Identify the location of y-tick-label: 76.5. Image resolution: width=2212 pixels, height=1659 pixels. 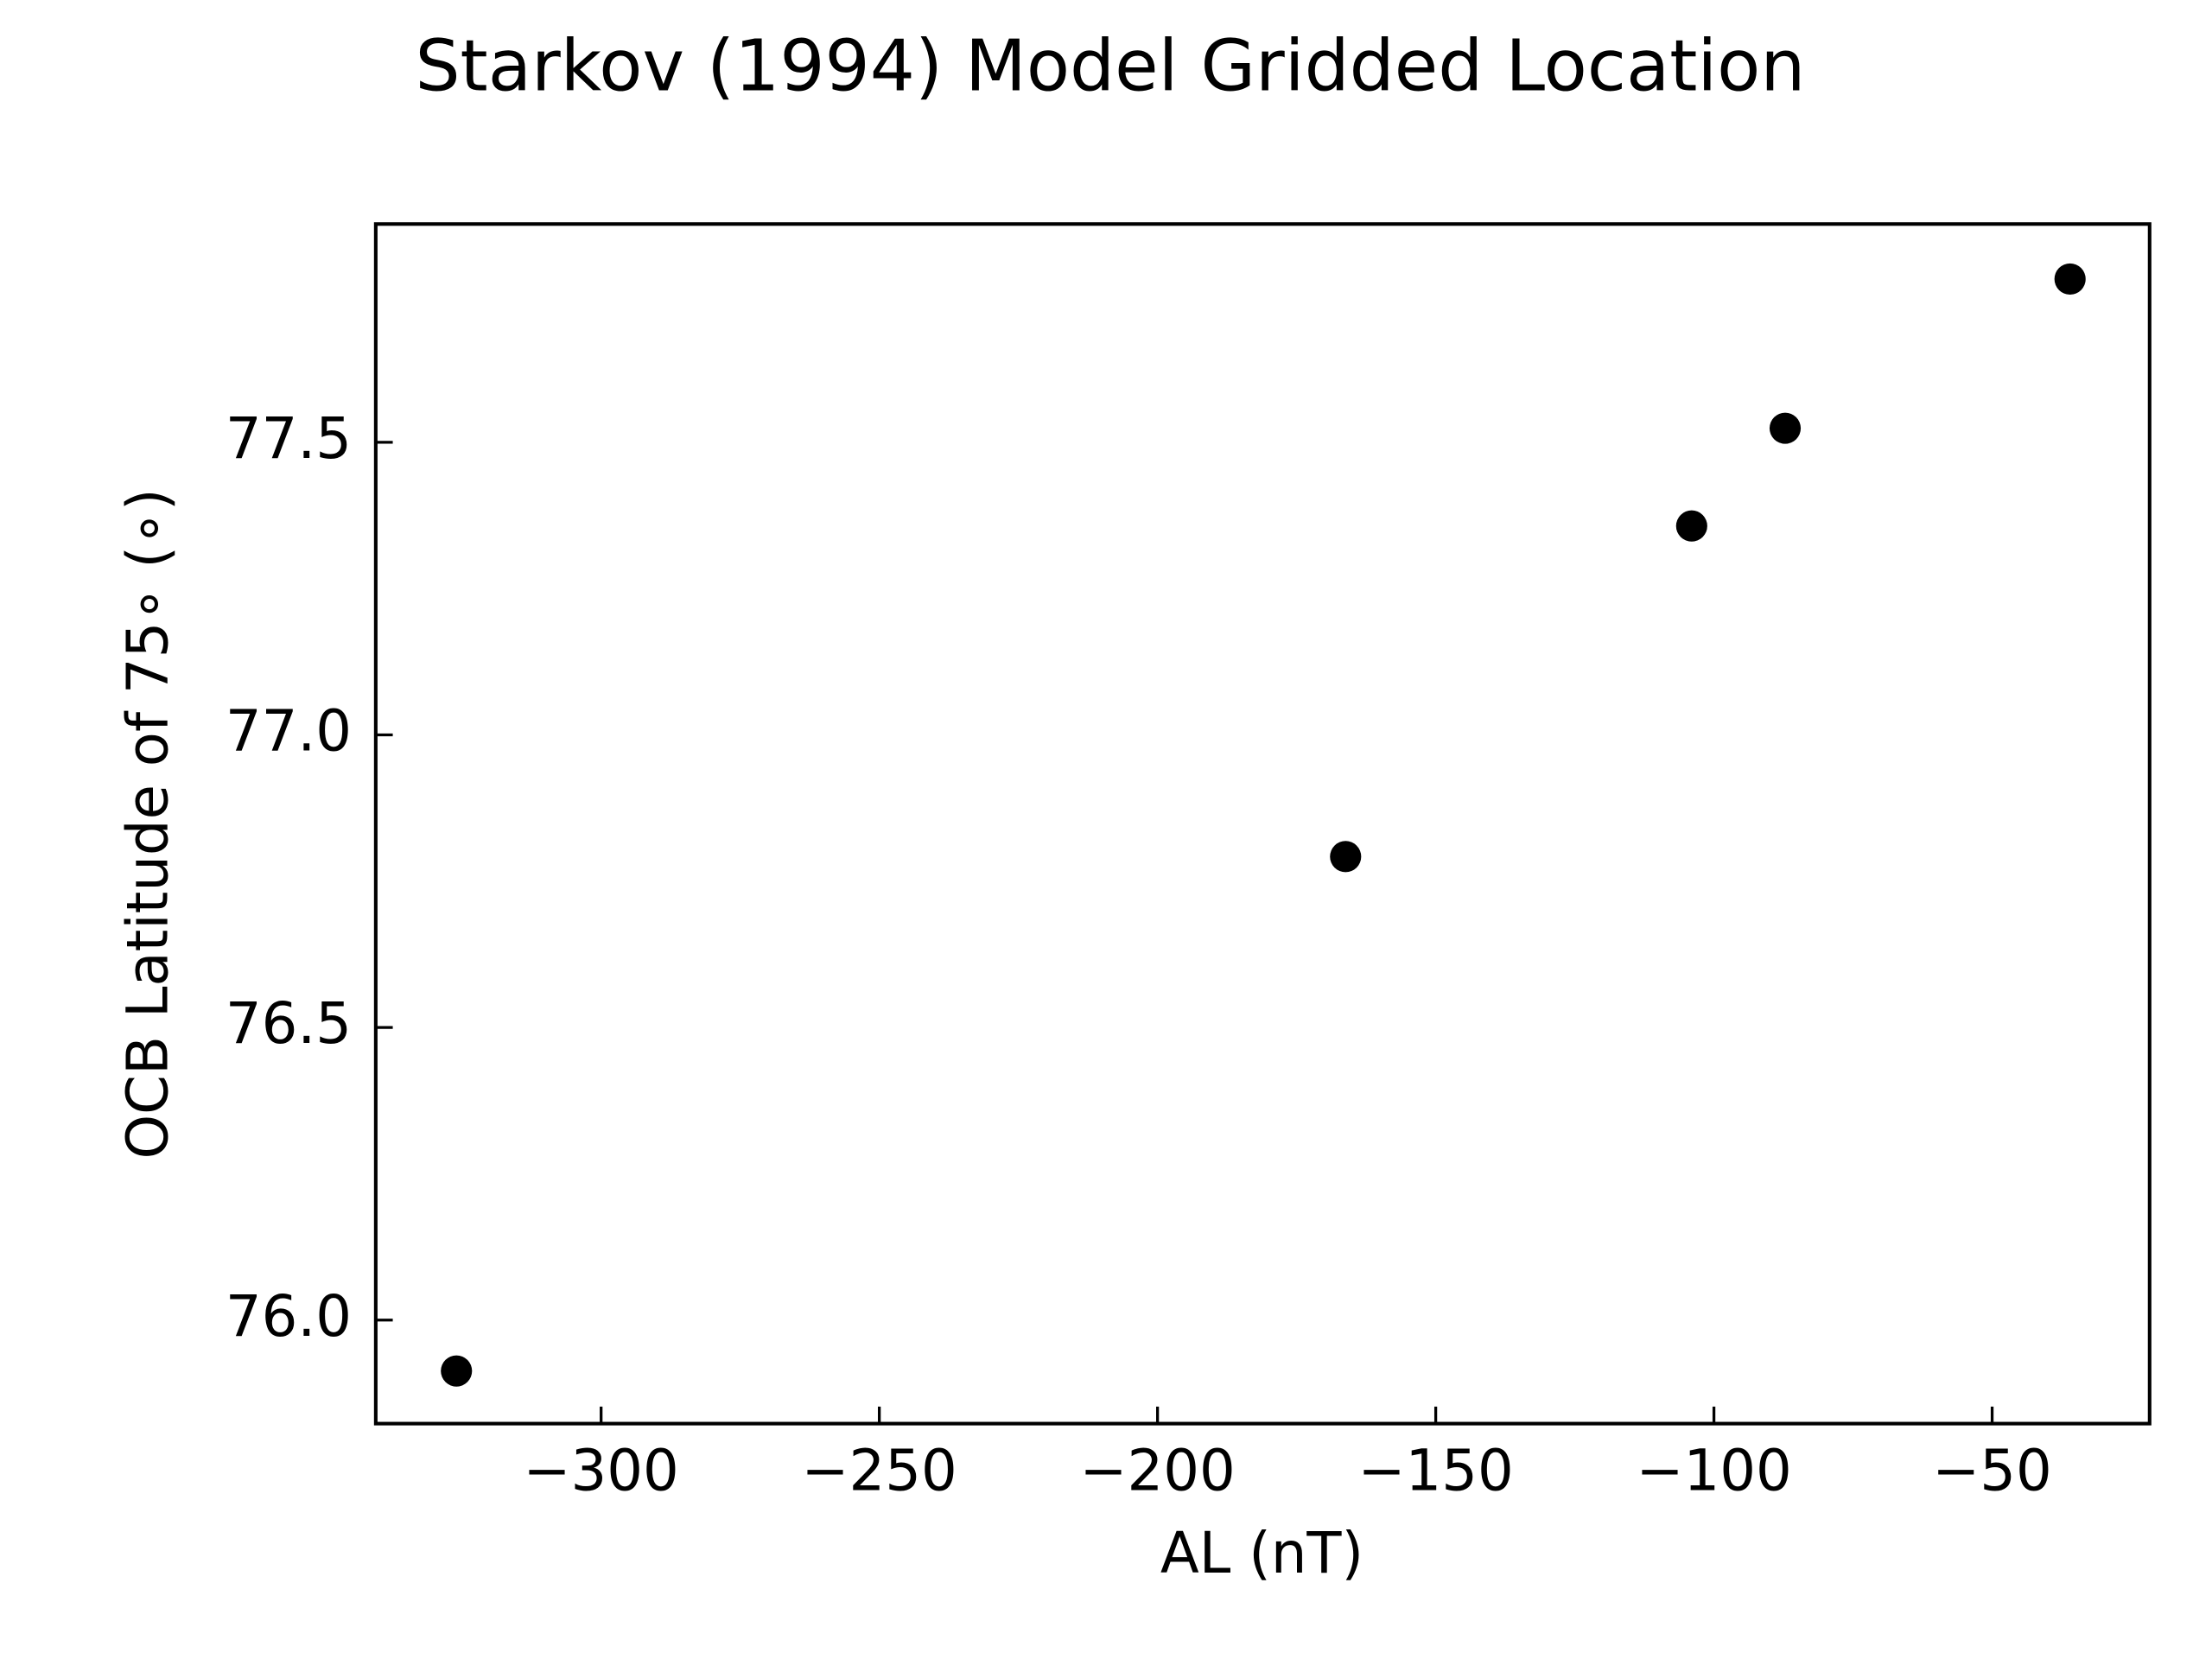
(289, 1024).